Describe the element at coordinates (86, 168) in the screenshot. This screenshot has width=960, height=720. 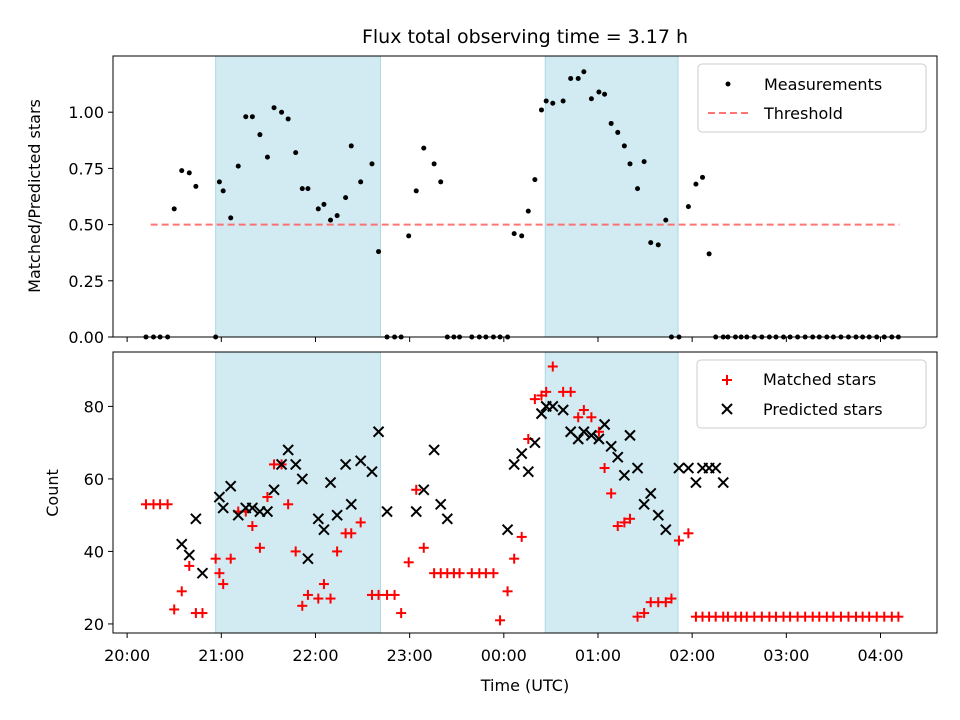
I see `y-tick-label: 0.75` at that location.